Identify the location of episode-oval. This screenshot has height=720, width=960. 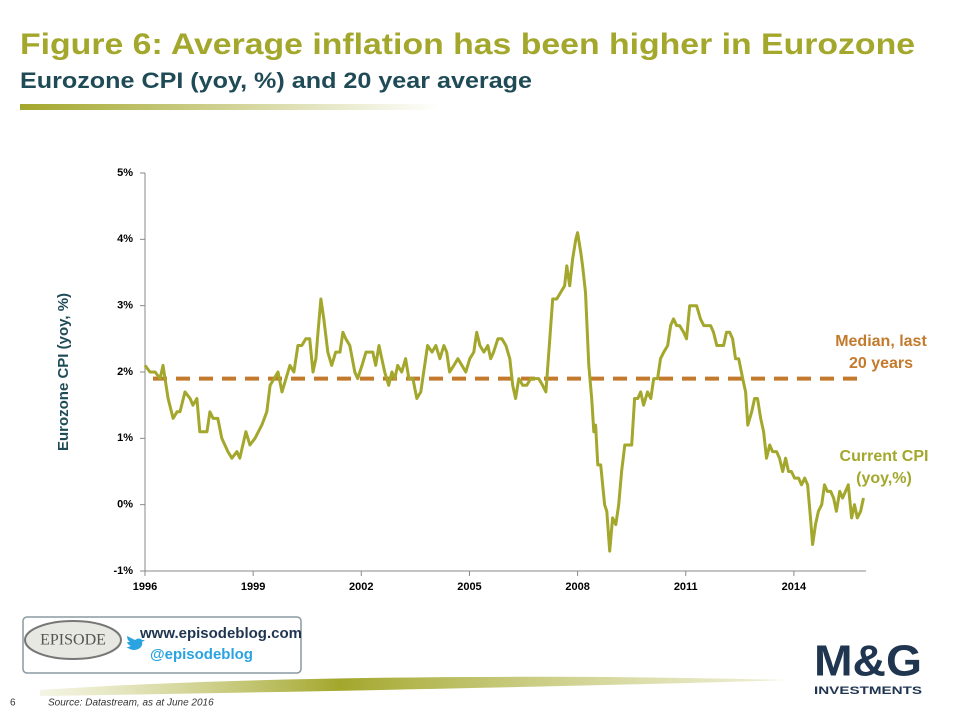
(73, 640).